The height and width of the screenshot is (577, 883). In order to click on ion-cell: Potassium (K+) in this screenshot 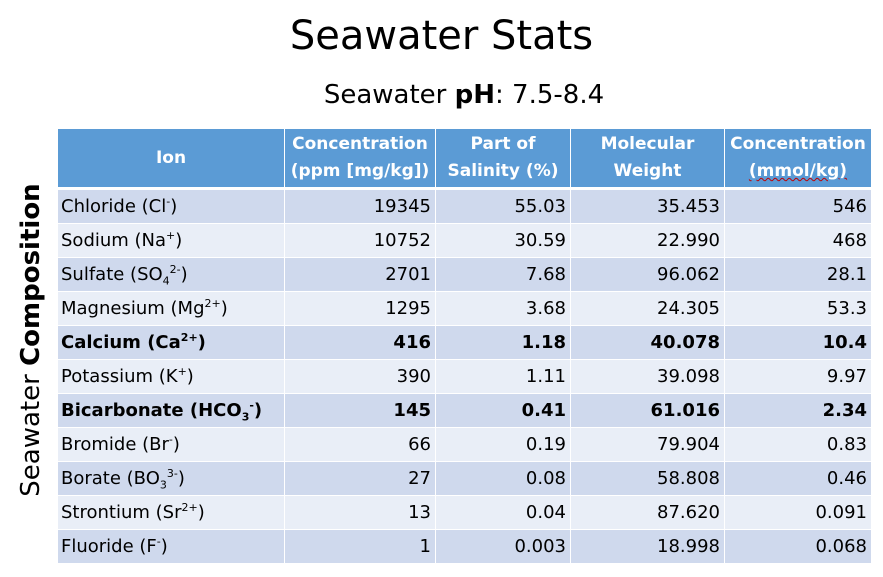, I will do `click(171, 376)`.